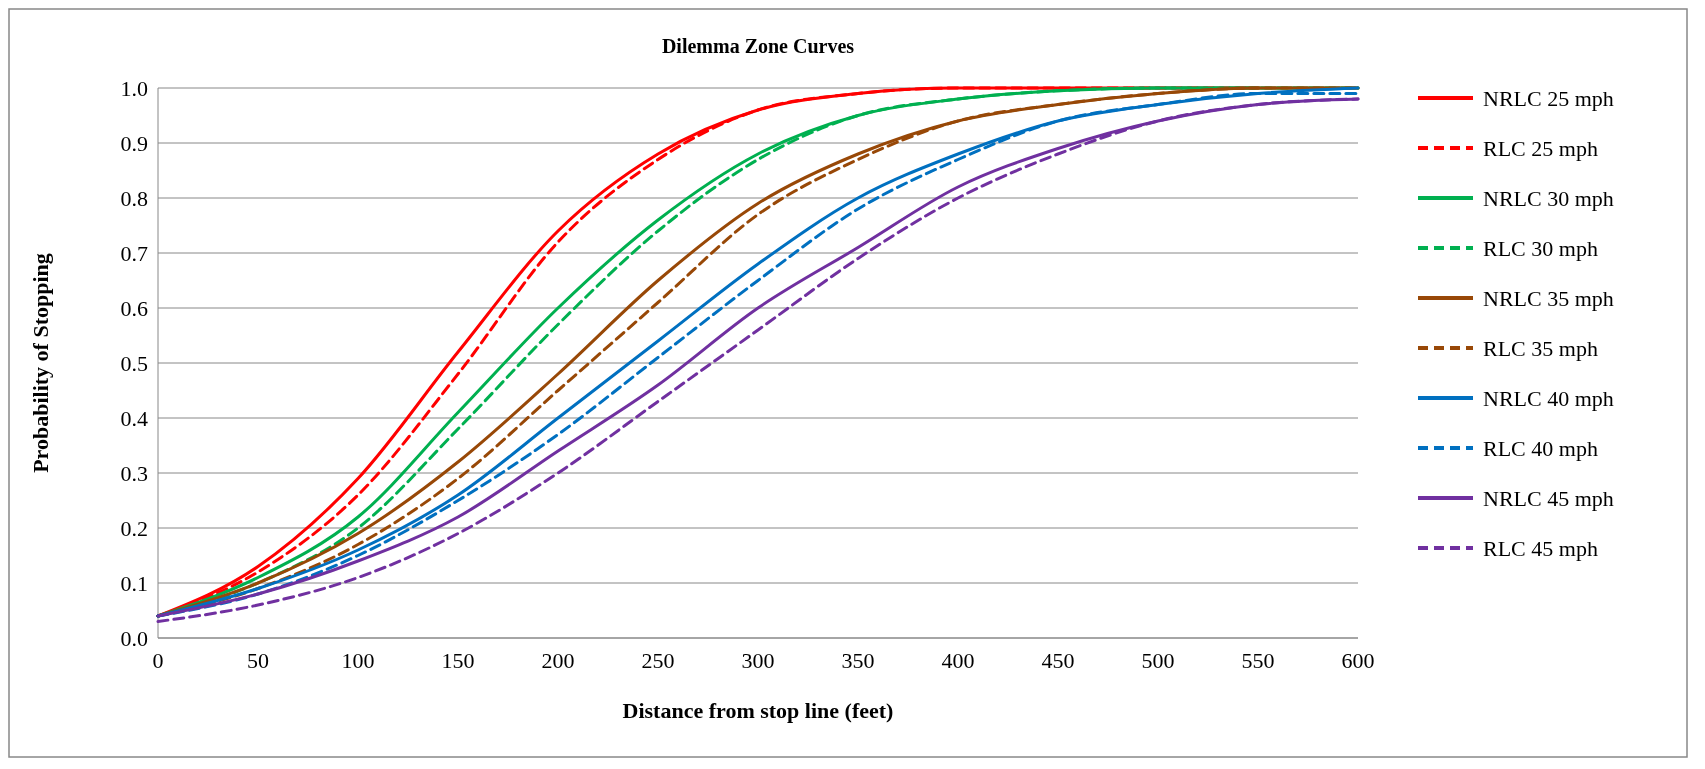 Image resolution: width=1705 pixels, height=769 pixels. What do you see at coordinates (758, 46) in the screenshot?
I see `chart-title: Dilemma Zone Curves` at bounding box center [758, 46].